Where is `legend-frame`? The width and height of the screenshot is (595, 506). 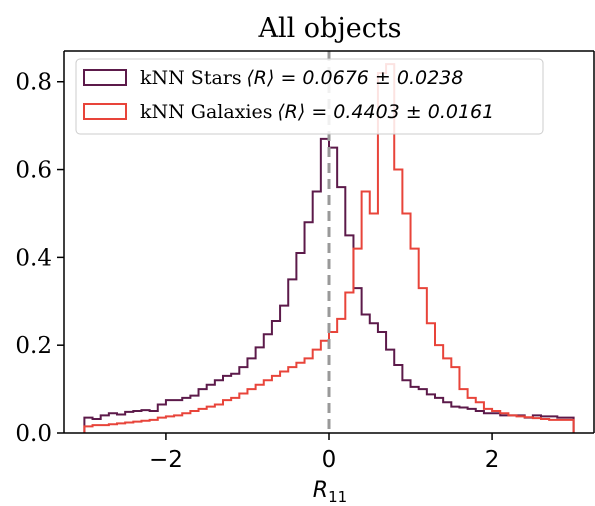
legend-frame is located at coordinates (309, 96).